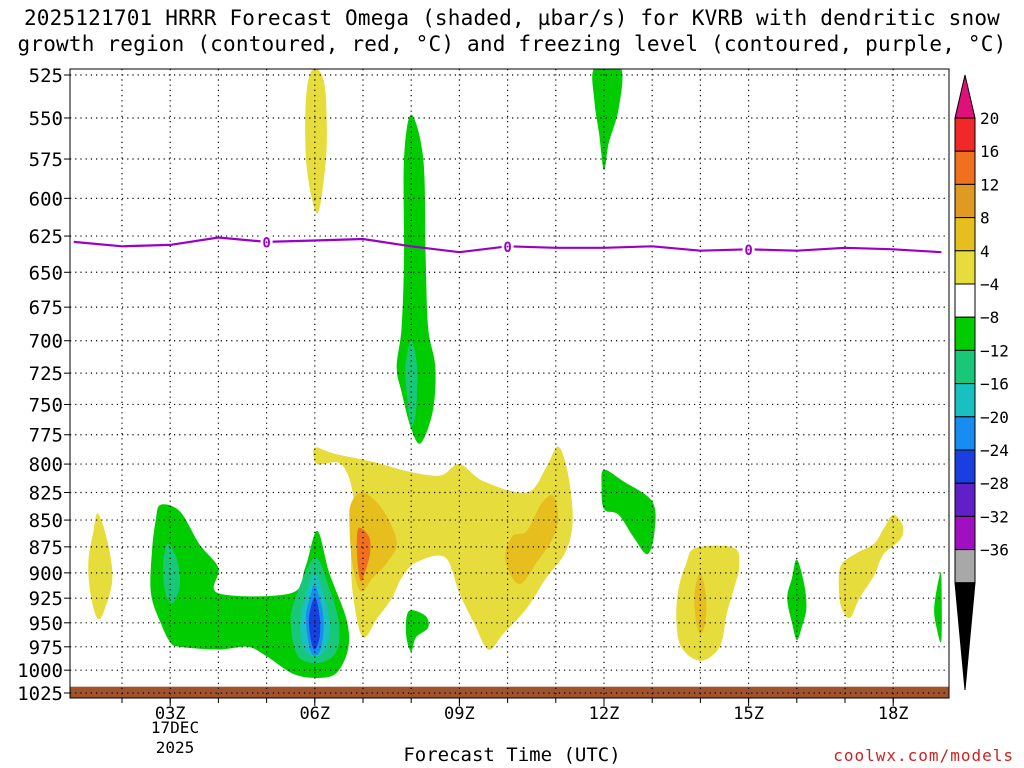 The image size is (1024, 768). Describe the element at coordinates (965, 96) in the screenshot. I see `colorbar-top-arrow` at that location.